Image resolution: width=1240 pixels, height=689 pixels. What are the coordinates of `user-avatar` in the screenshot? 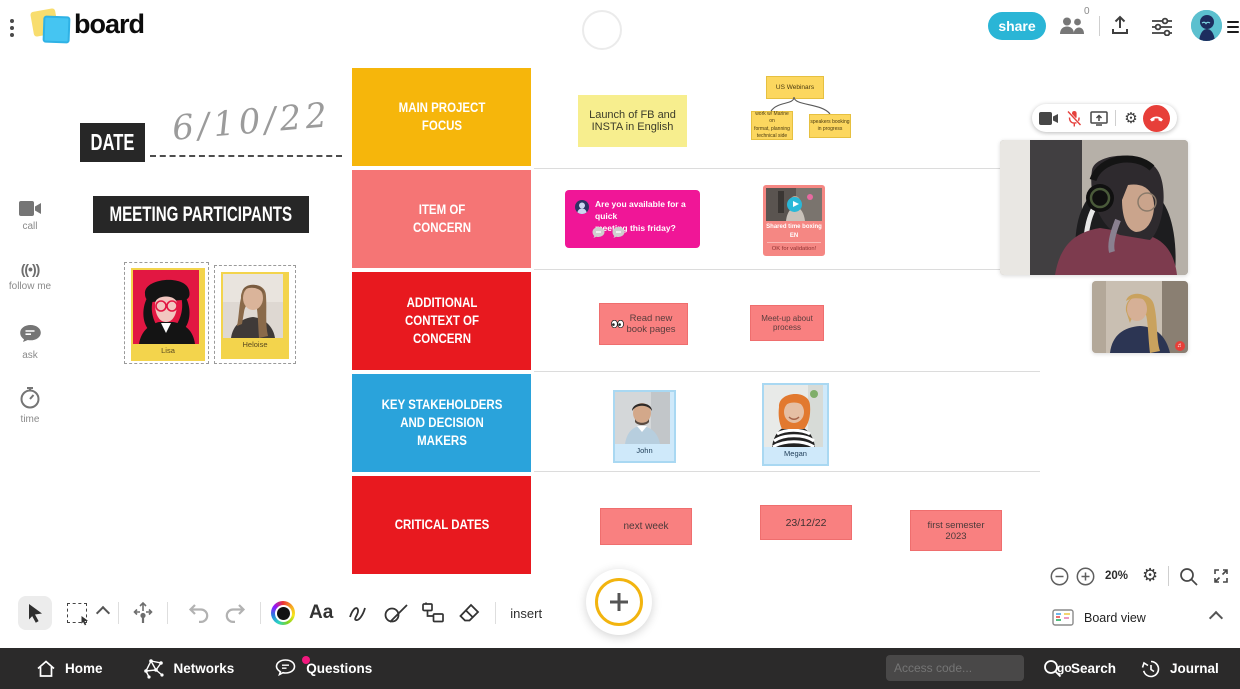 It's located at (1206, 25).